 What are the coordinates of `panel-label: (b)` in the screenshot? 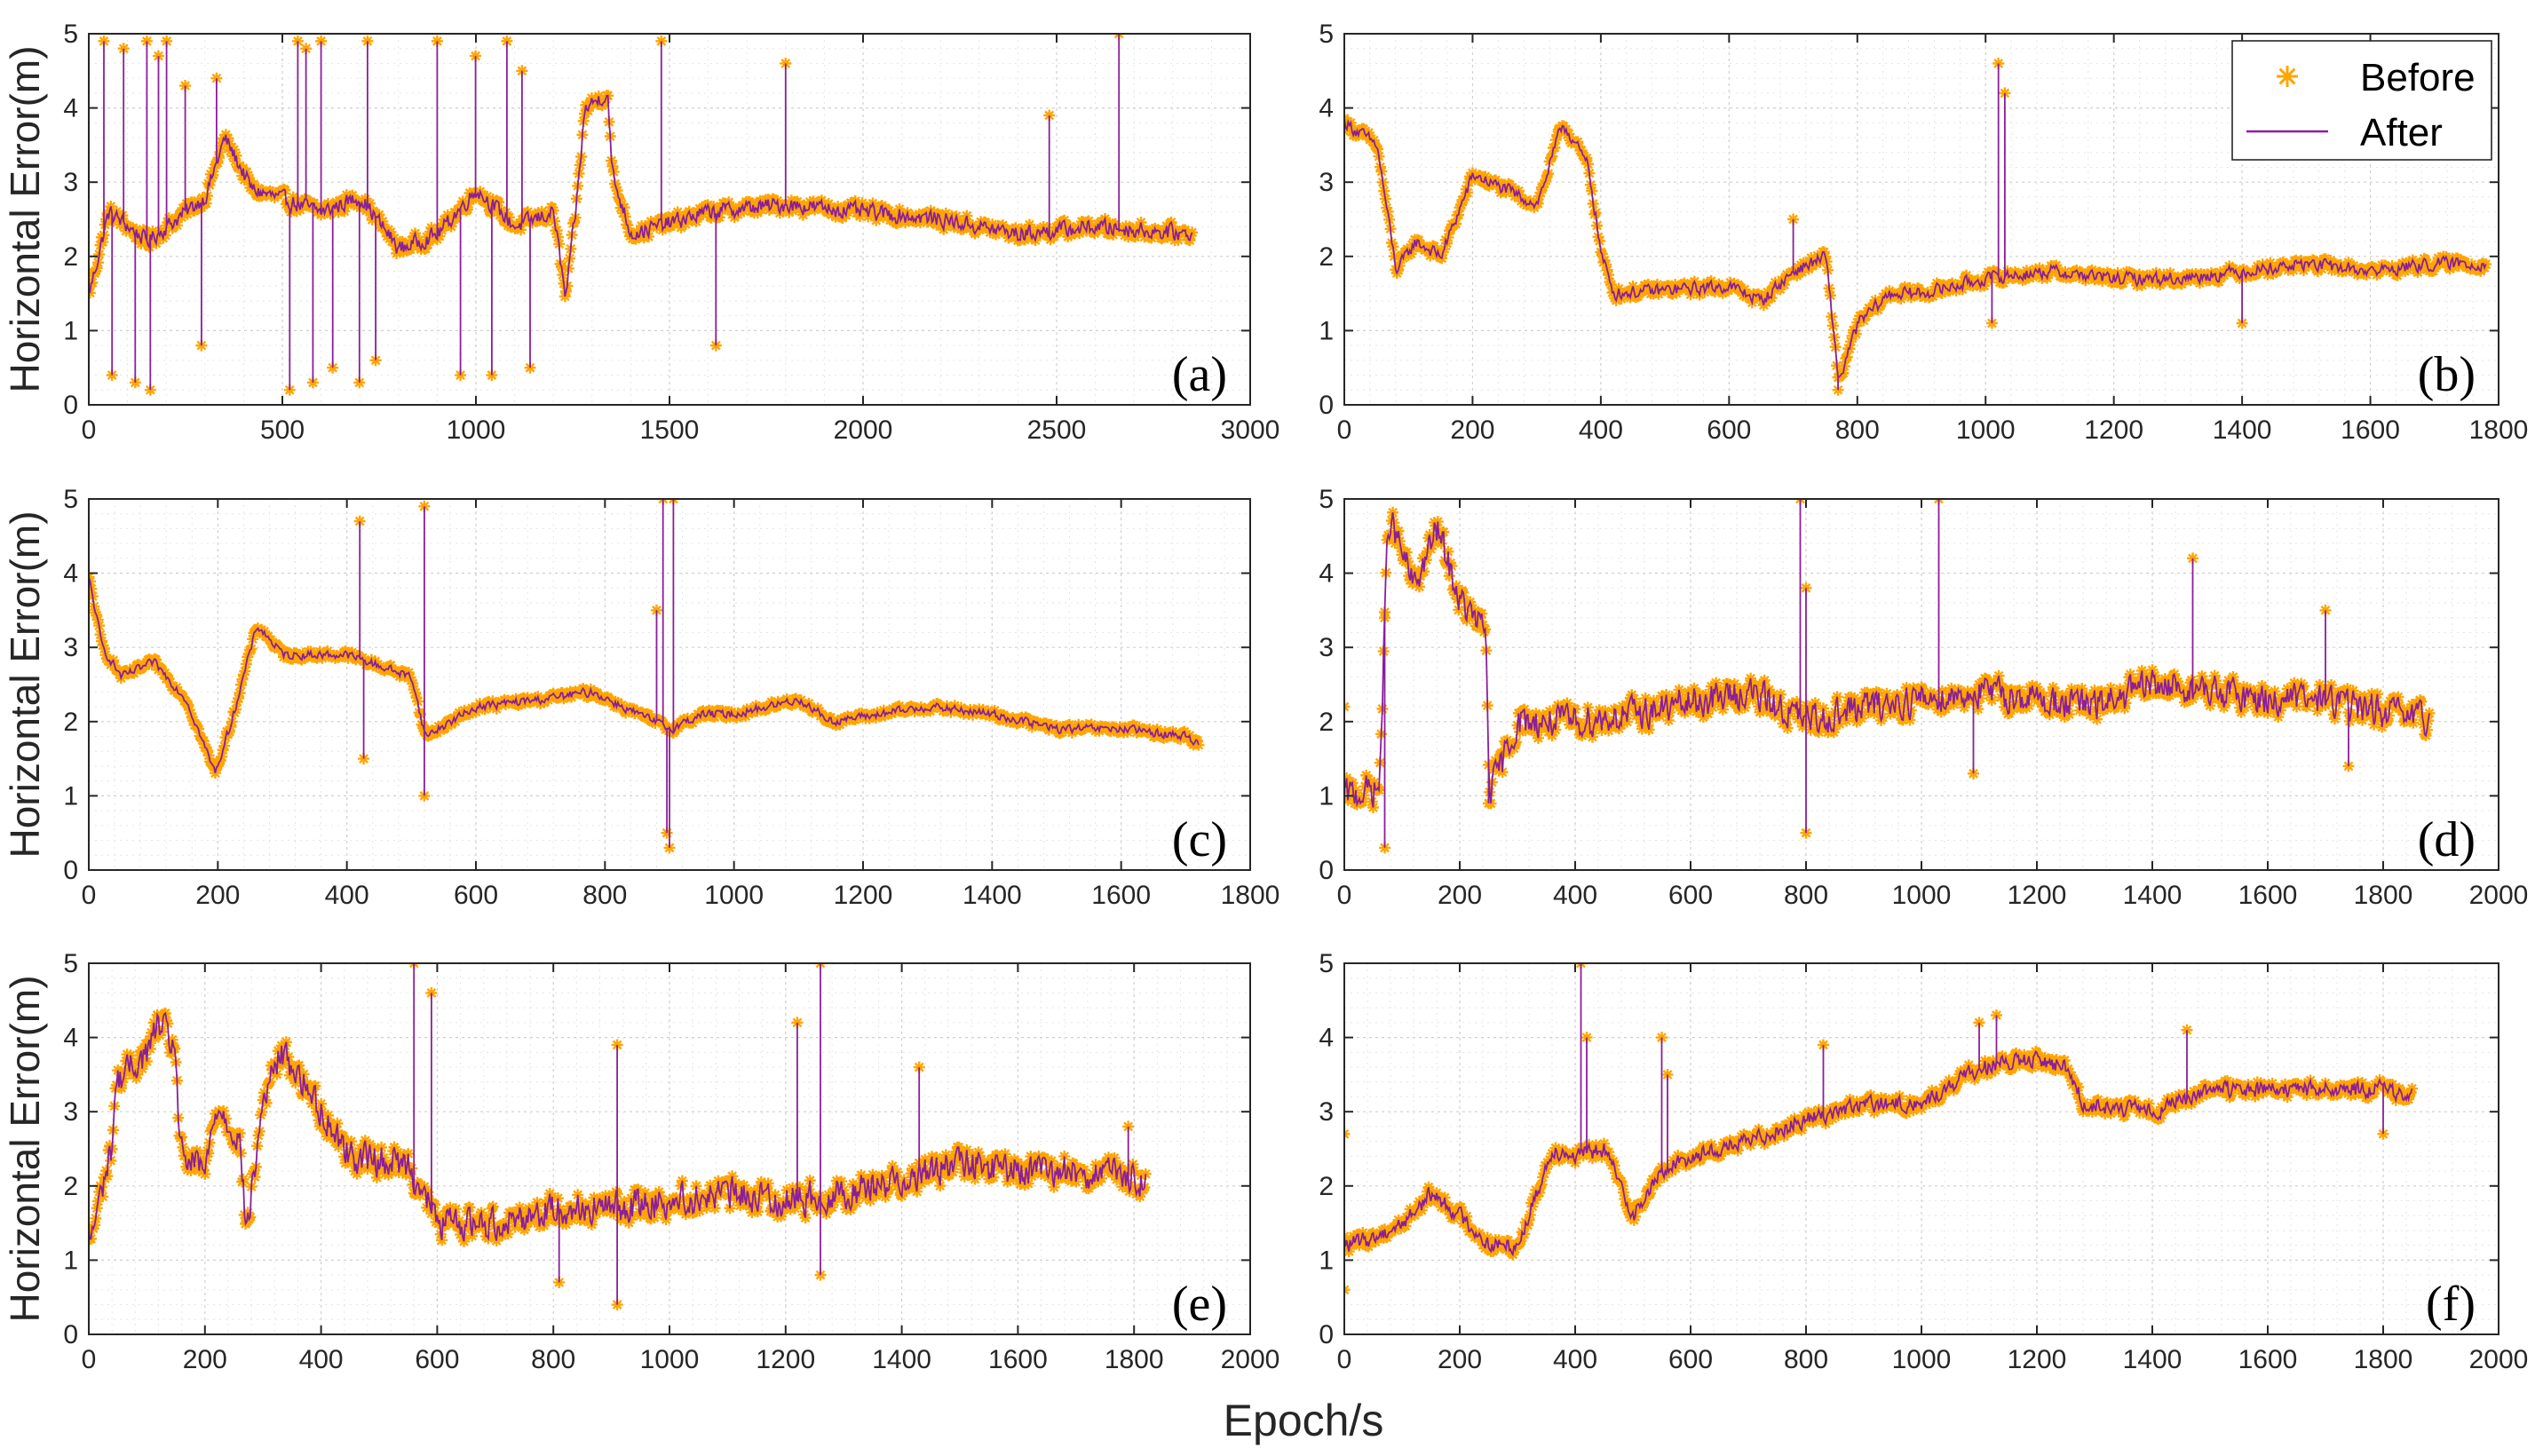 It's located at (2447, 374).